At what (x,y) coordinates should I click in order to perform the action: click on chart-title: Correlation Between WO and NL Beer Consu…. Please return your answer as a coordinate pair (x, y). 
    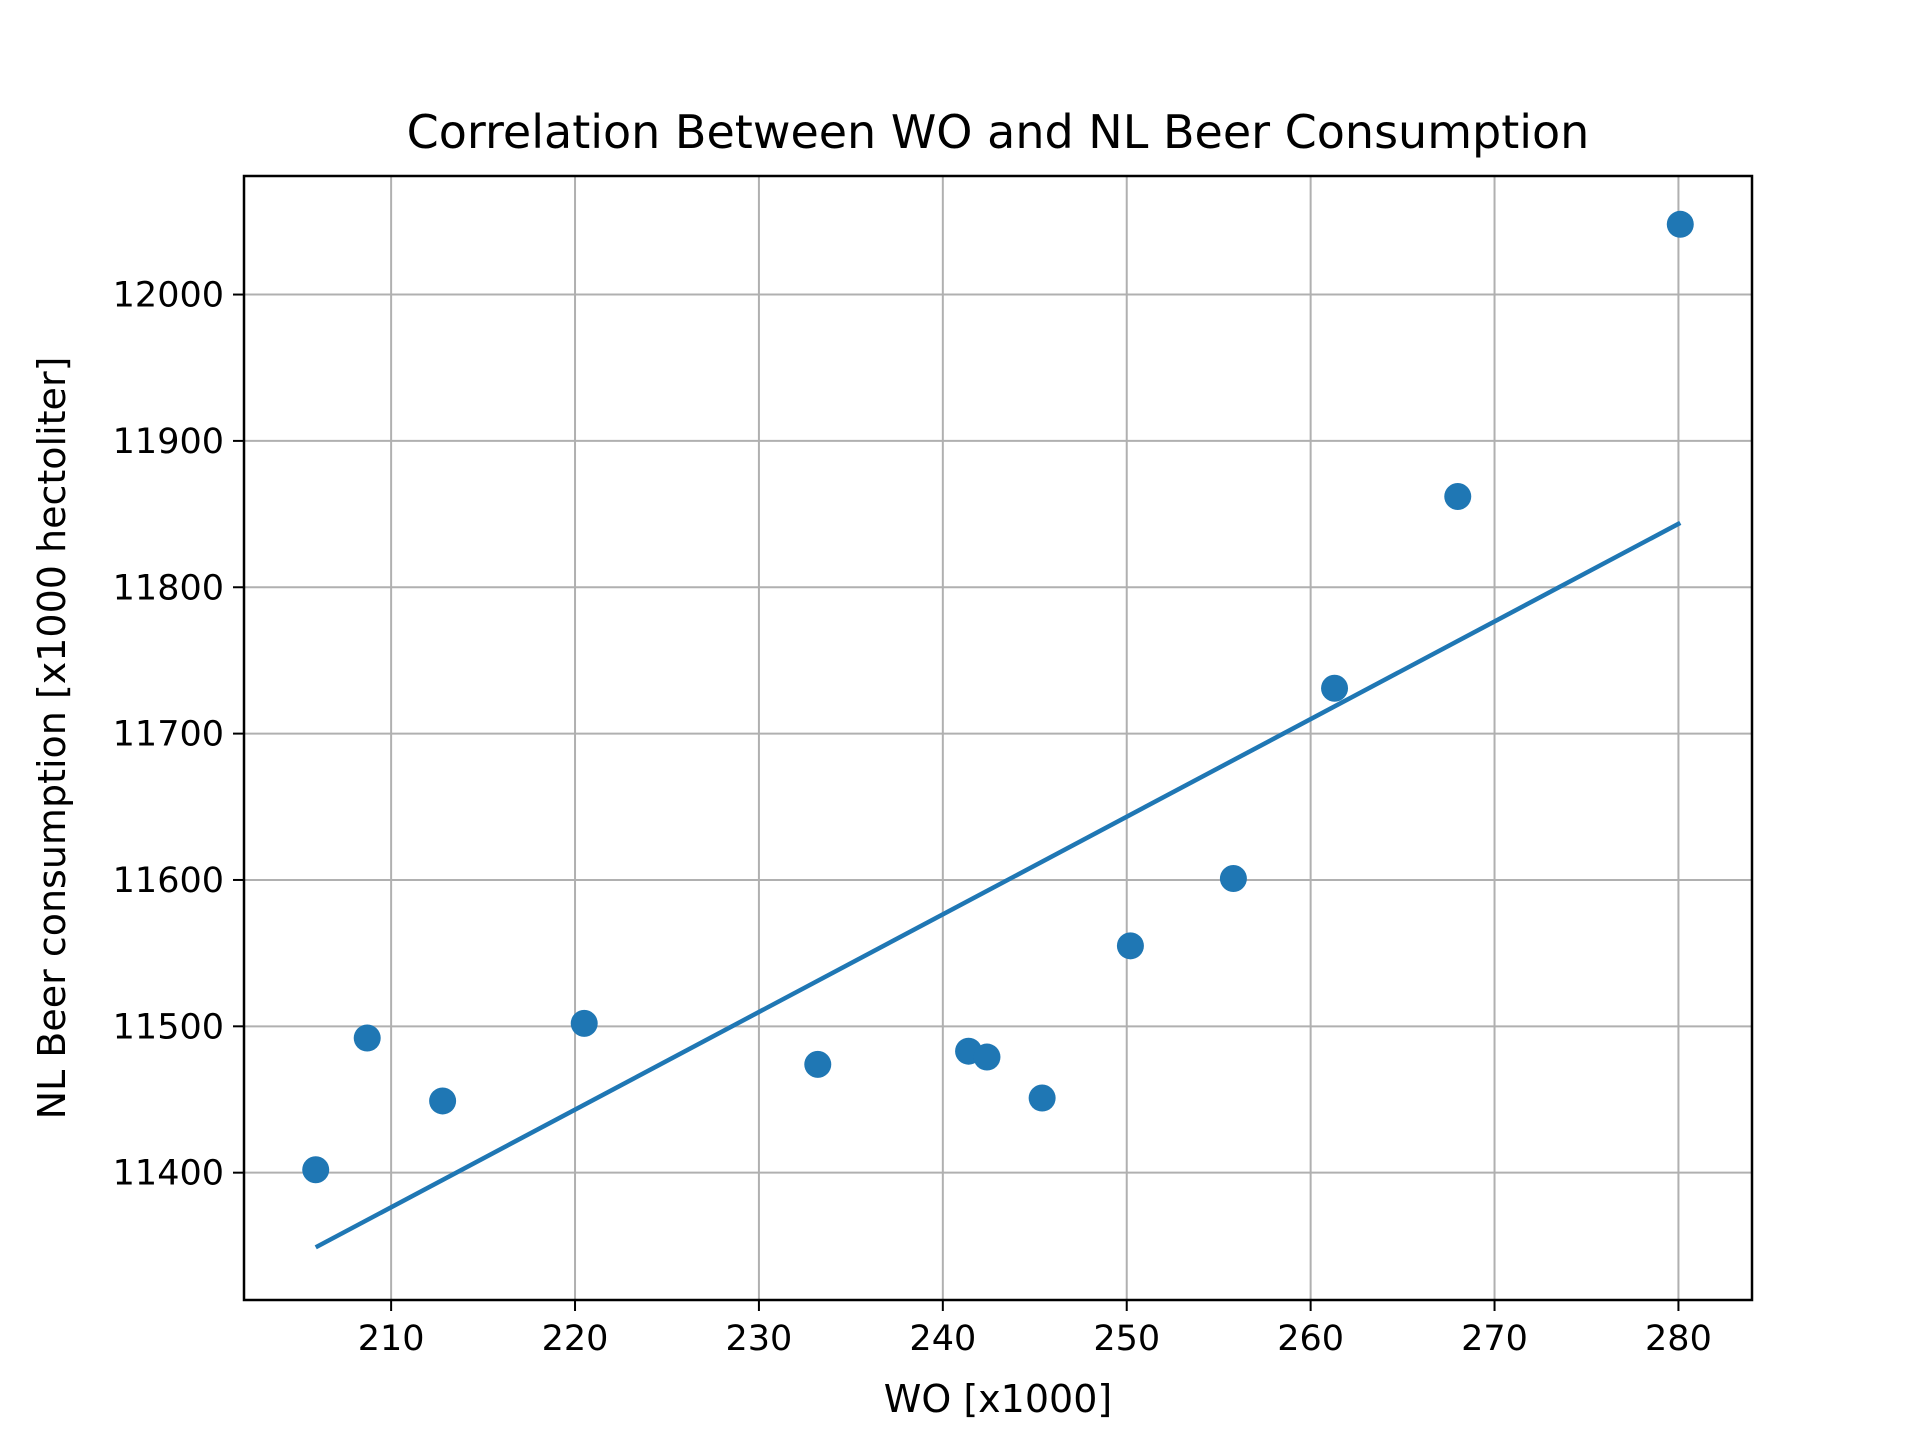
    Looking at the image, I should click on (998, 132).